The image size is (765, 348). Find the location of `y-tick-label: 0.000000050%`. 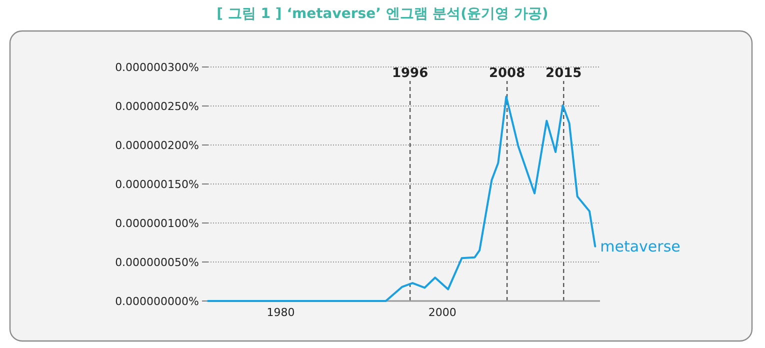

y-tick-label: 0.000000050% is located at coordinates (157, 262).